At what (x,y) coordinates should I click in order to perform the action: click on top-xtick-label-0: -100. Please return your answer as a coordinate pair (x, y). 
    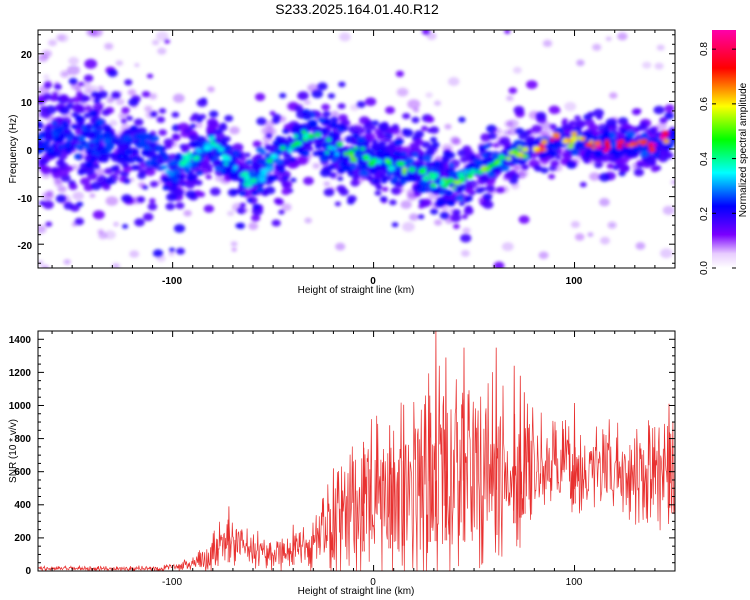
    Looking at the image, I should click on (172, 281).